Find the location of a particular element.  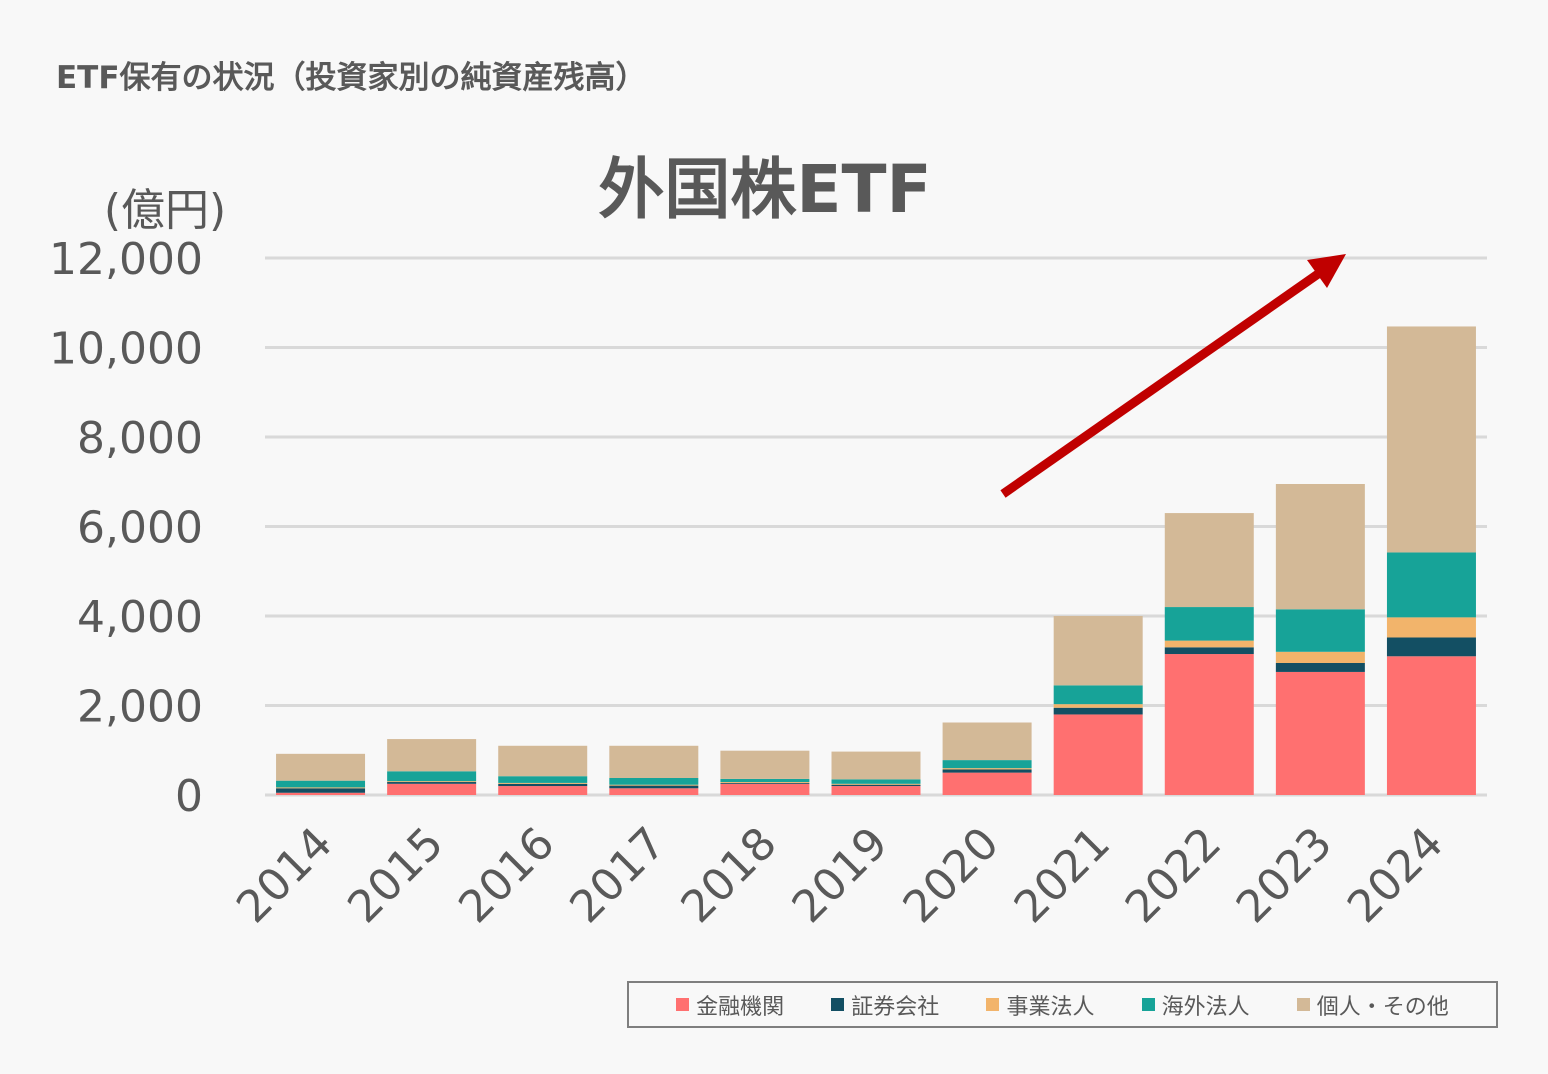

legend-item: 個人・その他 is located at coordinates (1372, 1005).